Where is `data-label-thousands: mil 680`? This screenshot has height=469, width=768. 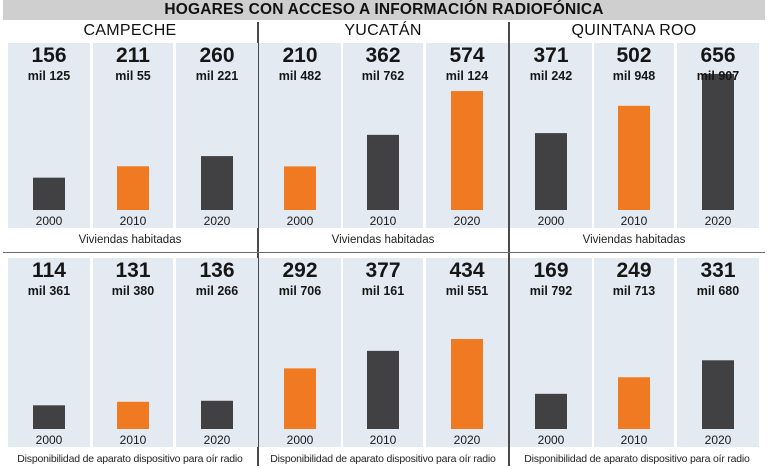
data-label-thousands: mil 680 is located at coordinates (718, 291).